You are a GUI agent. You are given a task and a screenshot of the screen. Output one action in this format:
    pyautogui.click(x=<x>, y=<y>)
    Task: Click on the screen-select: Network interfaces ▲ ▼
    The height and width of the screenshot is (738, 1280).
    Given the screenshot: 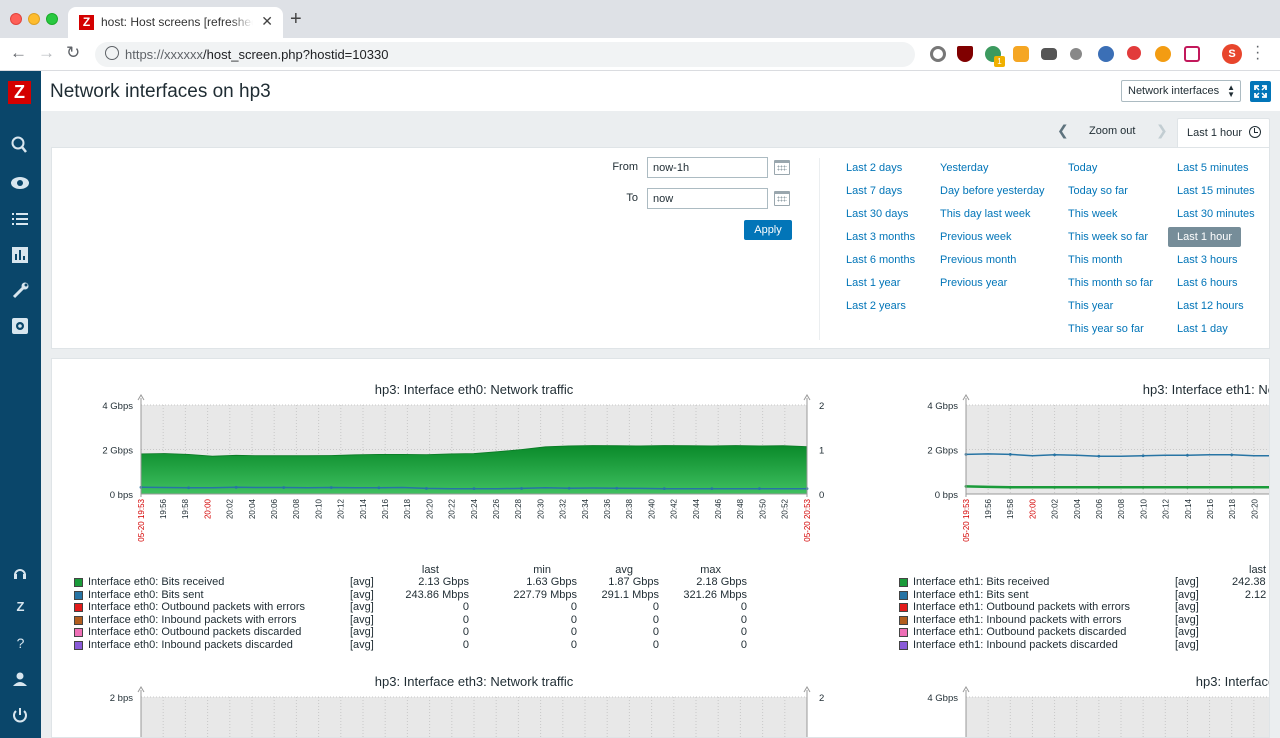 What is the action you would take?
    pyautogui.click(x=1181, y=91)
    